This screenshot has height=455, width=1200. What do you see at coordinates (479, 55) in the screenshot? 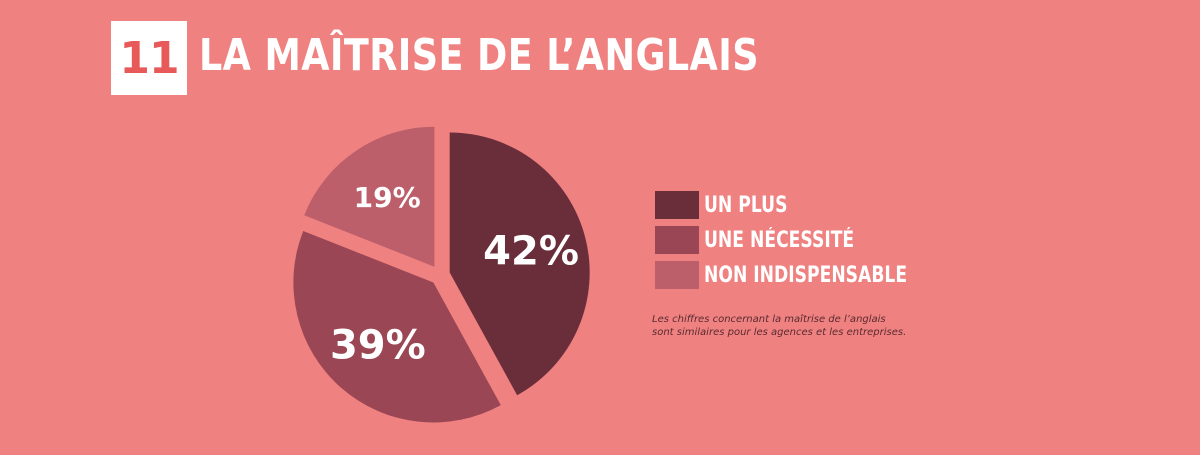
I see `page-title: LA MAÎTRISE DE L’ANGLAIS` at bounding box center [479, 55].